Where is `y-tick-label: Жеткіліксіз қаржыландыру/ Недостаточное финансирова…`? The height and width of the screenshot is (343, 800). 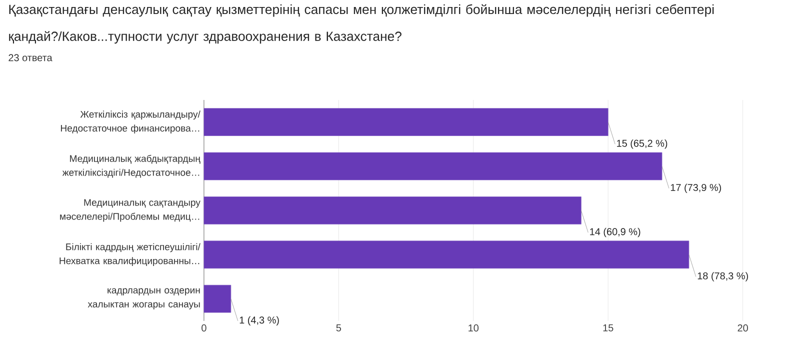
y-tick-label: Жеткіліксіз қаржыландыру/ Недостаточное финансирова… is located at coordinates (130, 122).